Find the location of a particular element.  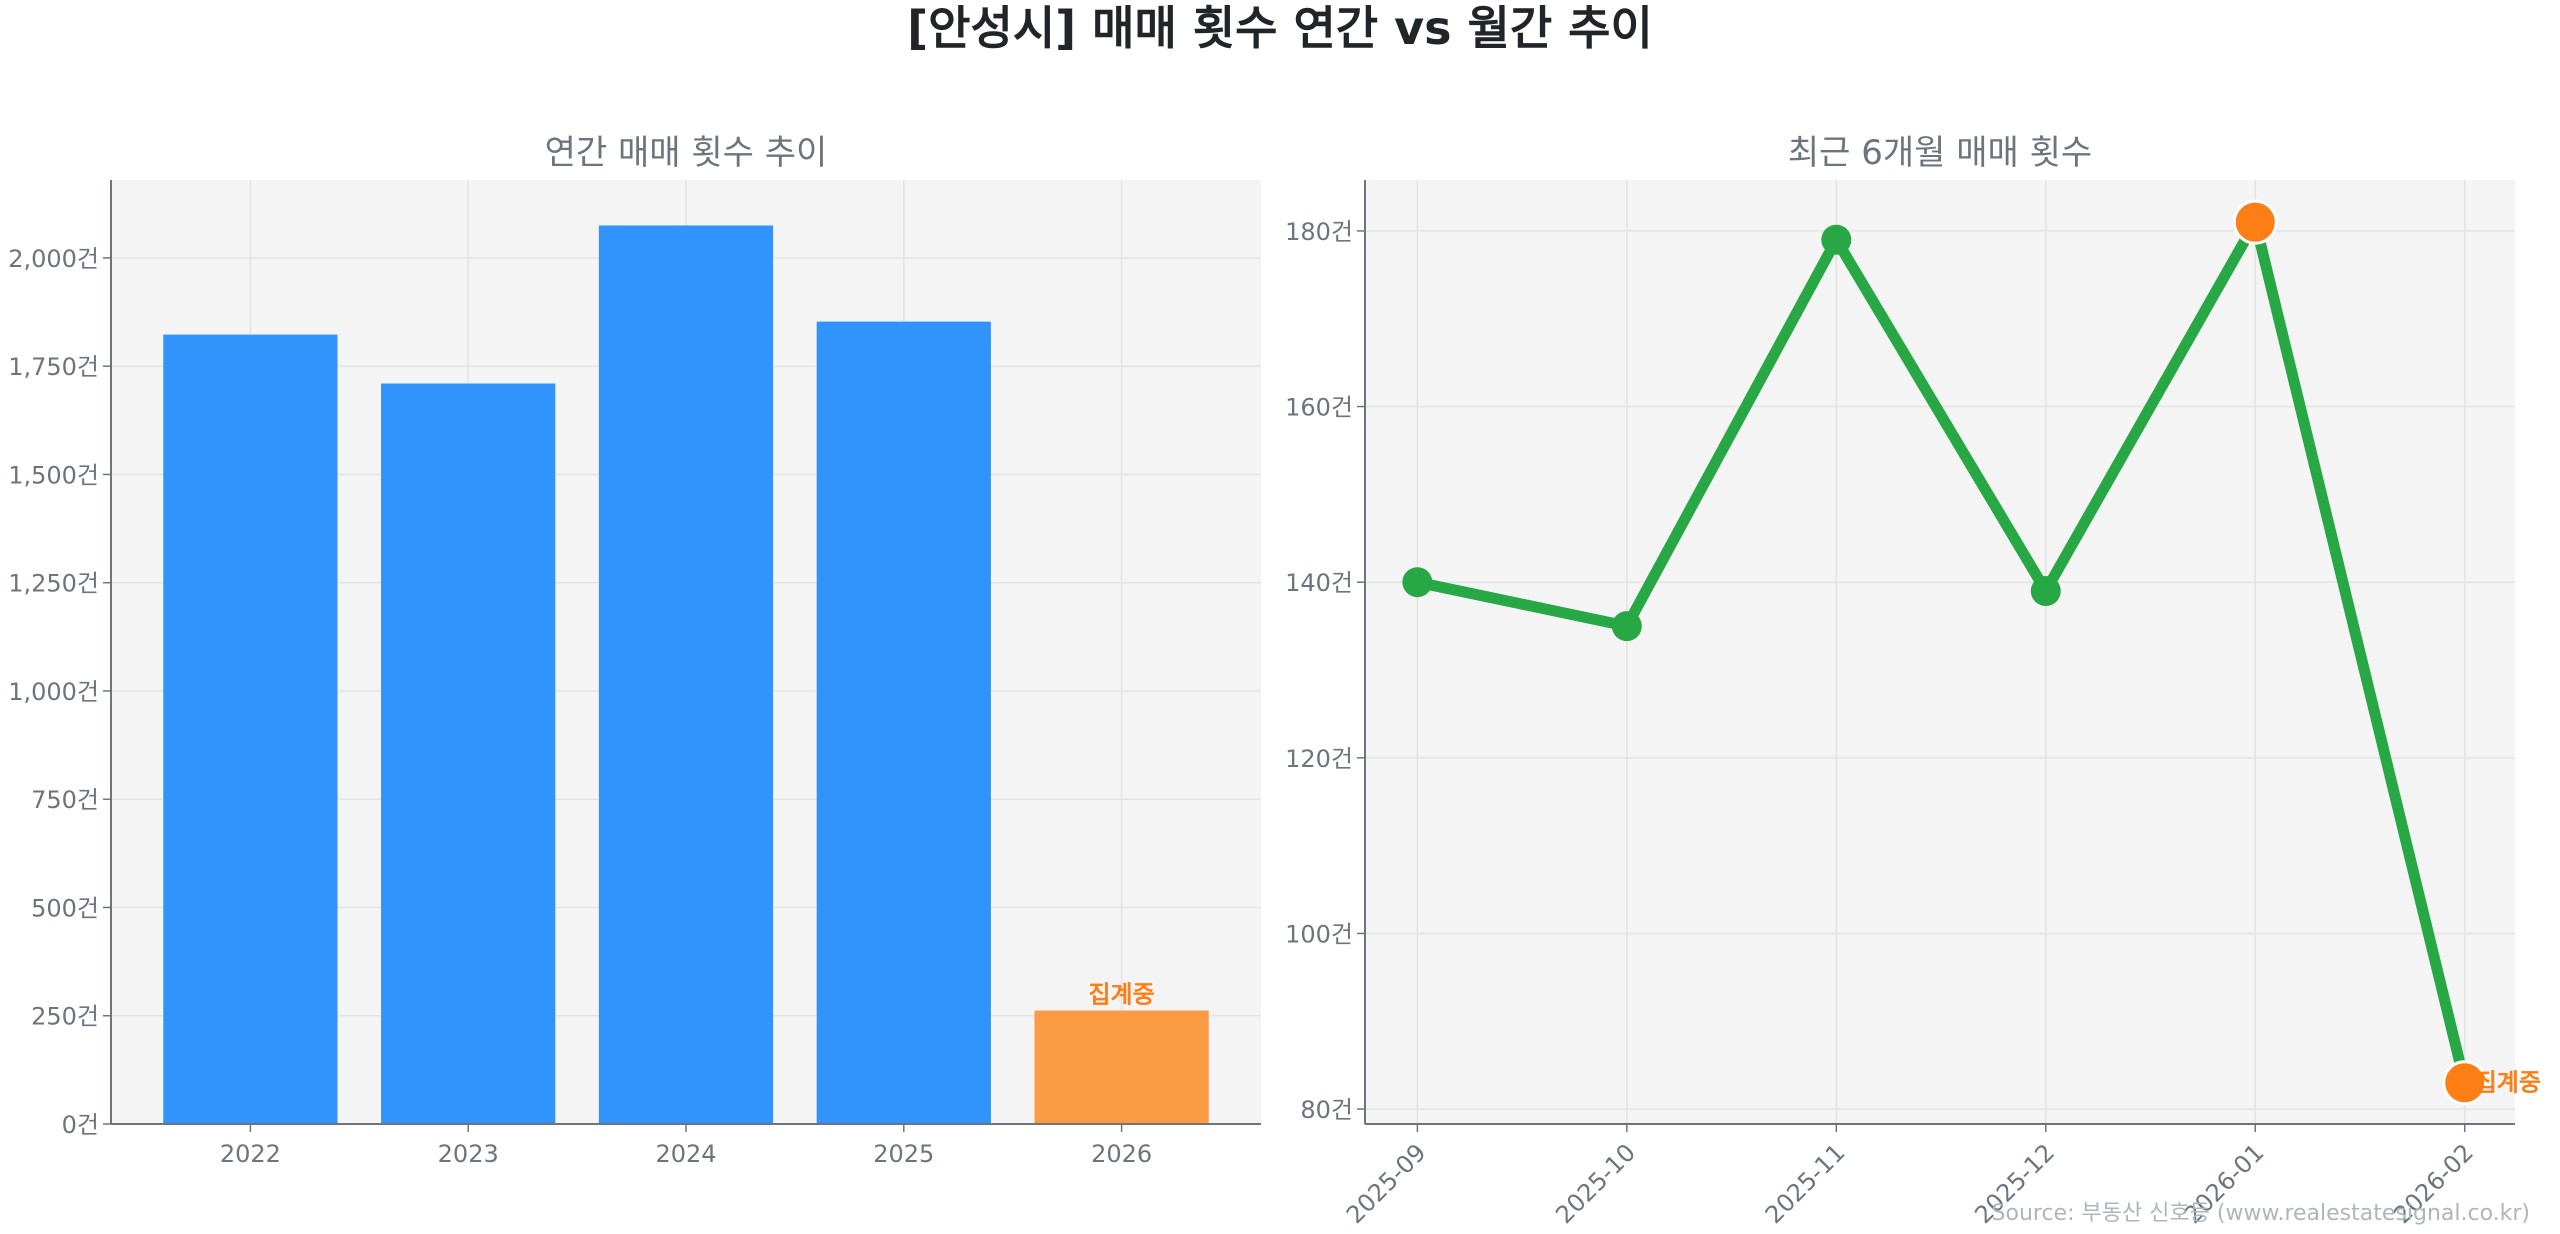

bar-xtick-label: 2022 is located at coordinates (250, 1154).